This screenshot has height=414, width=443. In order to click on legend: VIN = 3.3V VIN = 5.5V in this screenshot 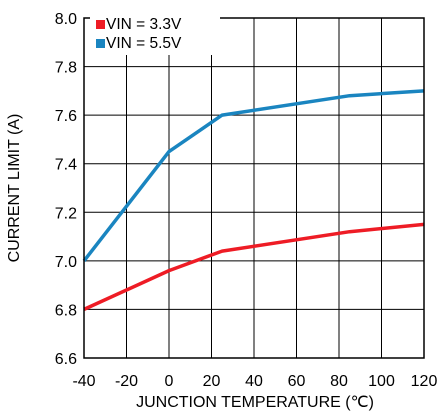, I will do `click(155, 32)`.